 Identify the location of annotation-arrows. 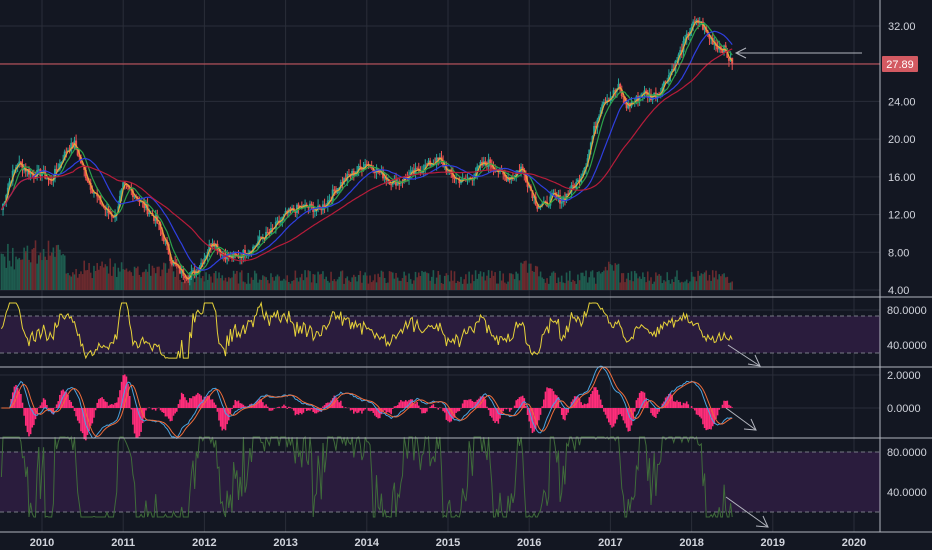
(793, 287).